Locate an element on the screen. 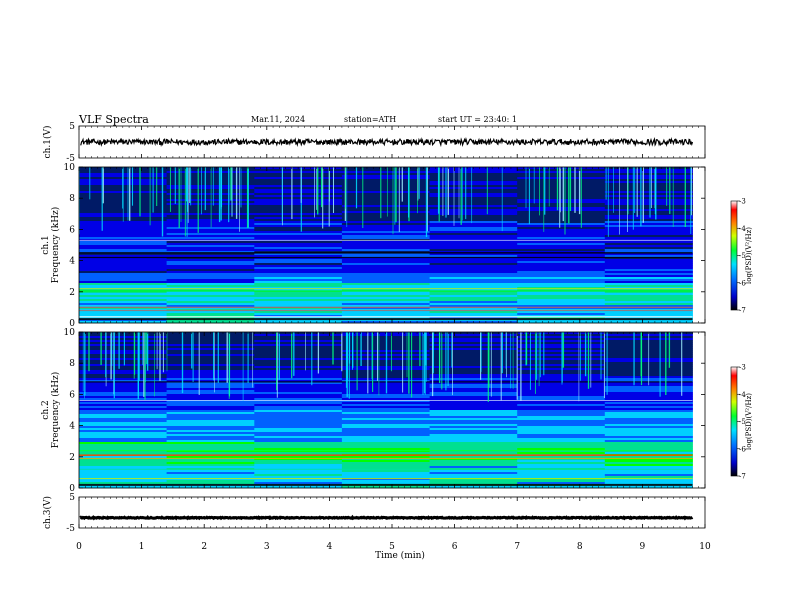  y-tick-label: -5 is located at coordinates (70, 529).